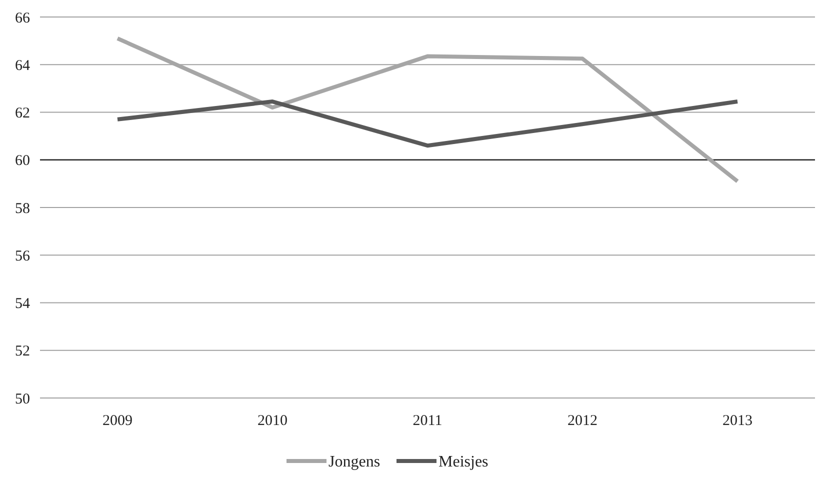 This screenshot has width=833, height=483. What do you see at coordinates (427, 421) in the screenshot?
I see `x-tick-label: 2011` at bounding box center [427, 421].